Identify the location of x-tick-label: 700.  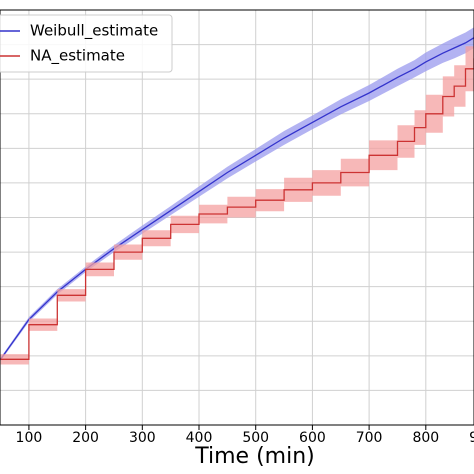
(369, 438).